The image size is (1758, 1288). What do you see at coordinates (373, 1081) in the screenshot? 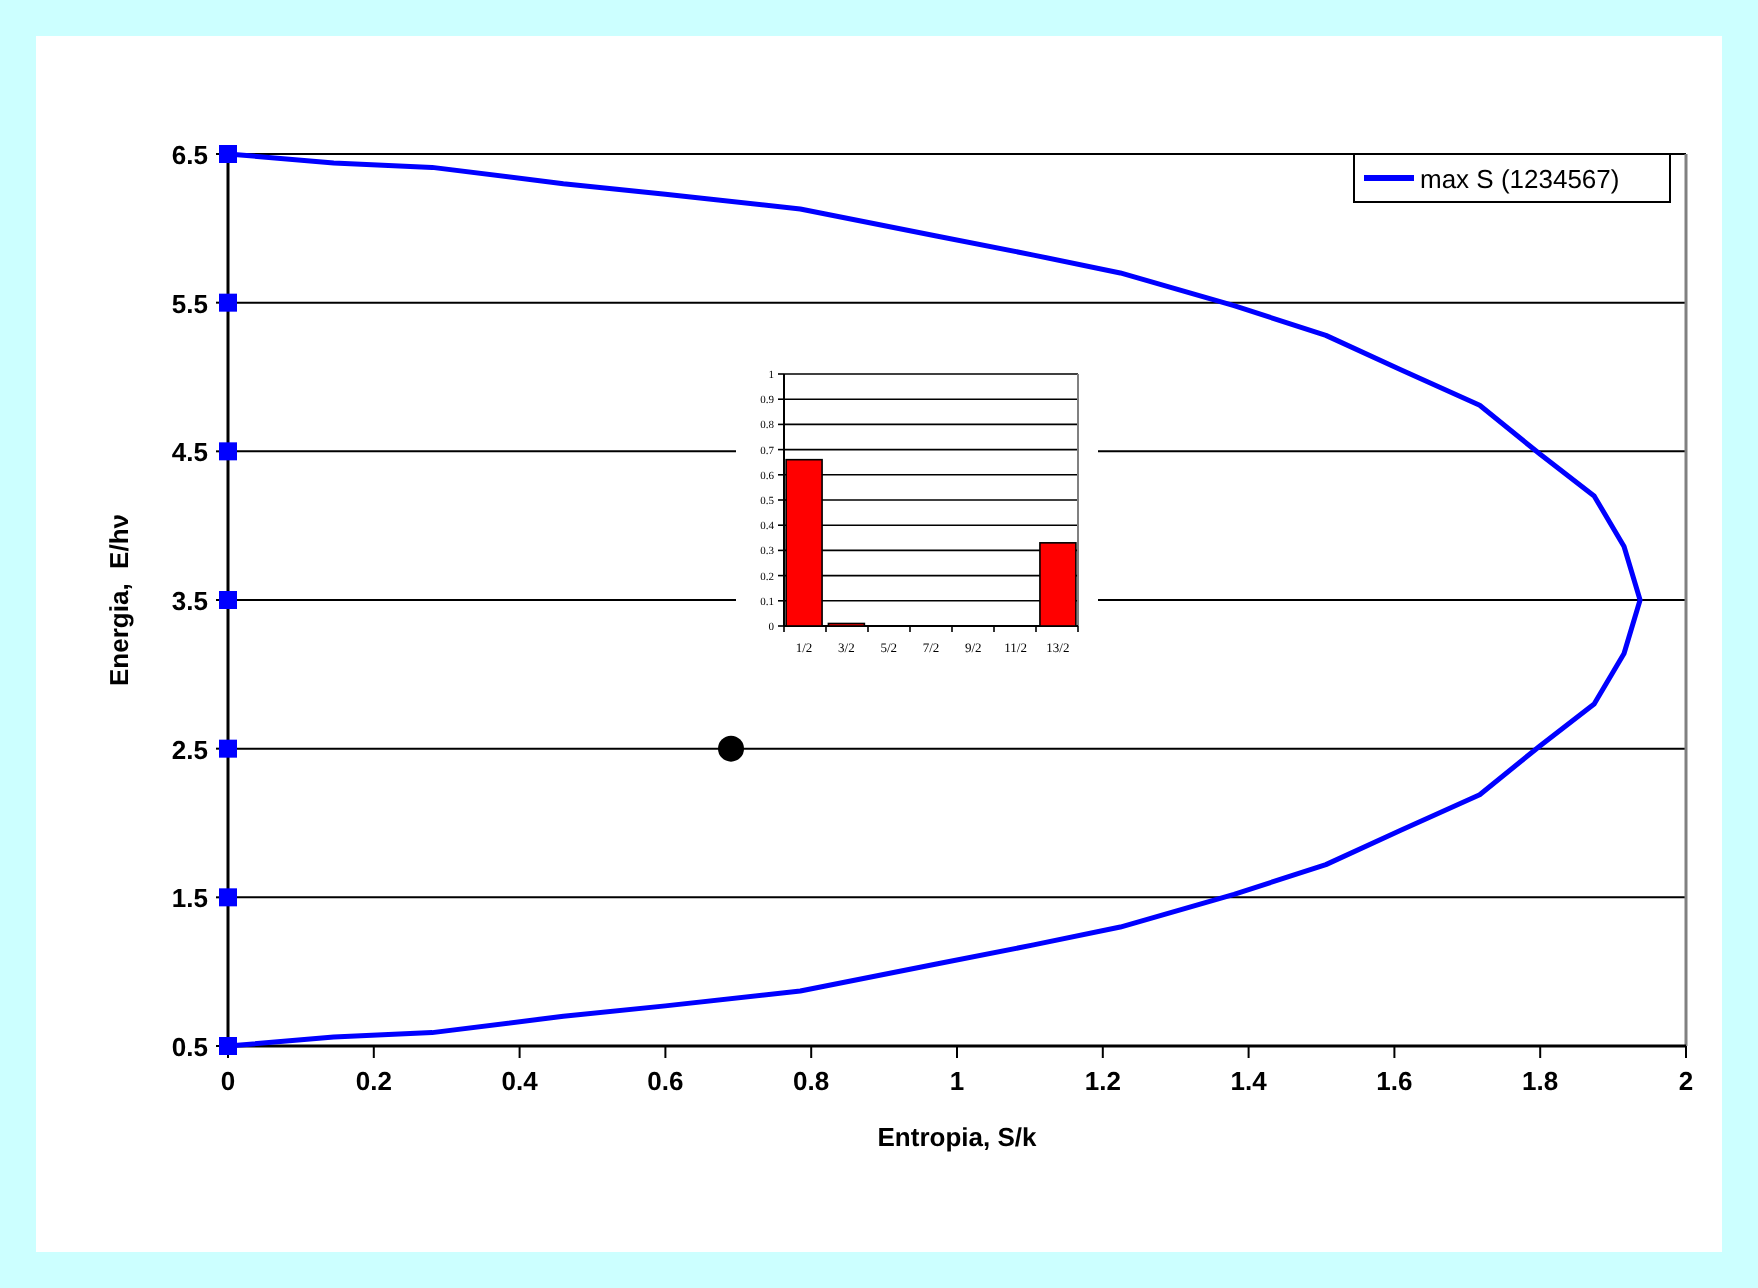
I see `x-tick-label: 0.2` at bounding box center [373, 1081].